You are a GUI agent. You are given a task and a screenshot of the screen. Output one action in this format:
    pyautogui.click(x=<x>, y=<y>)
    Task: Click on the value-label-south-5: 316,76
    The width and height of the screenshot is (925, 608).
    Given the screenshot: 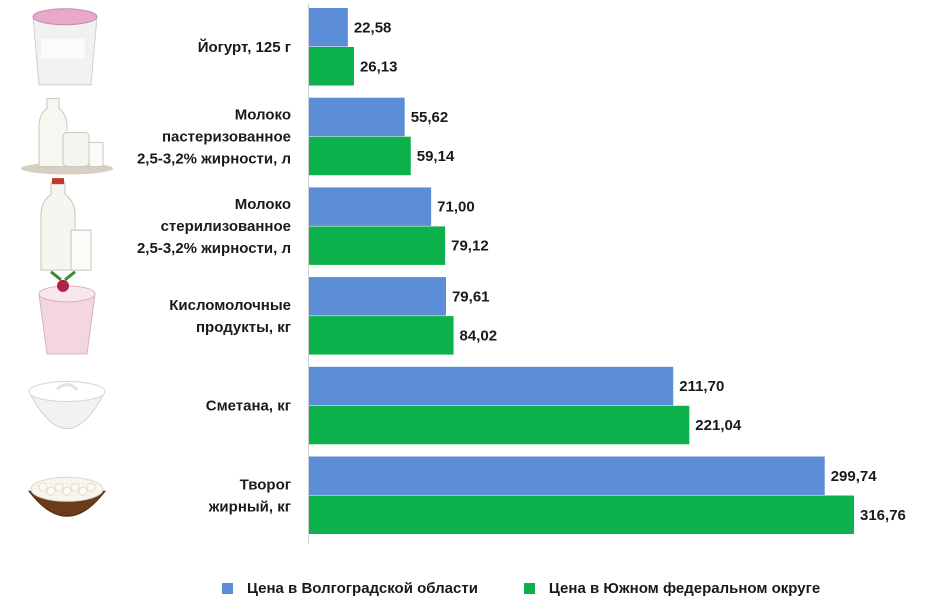 What is the action you would take?
    pyautogui.click(x=883, y=515)
    